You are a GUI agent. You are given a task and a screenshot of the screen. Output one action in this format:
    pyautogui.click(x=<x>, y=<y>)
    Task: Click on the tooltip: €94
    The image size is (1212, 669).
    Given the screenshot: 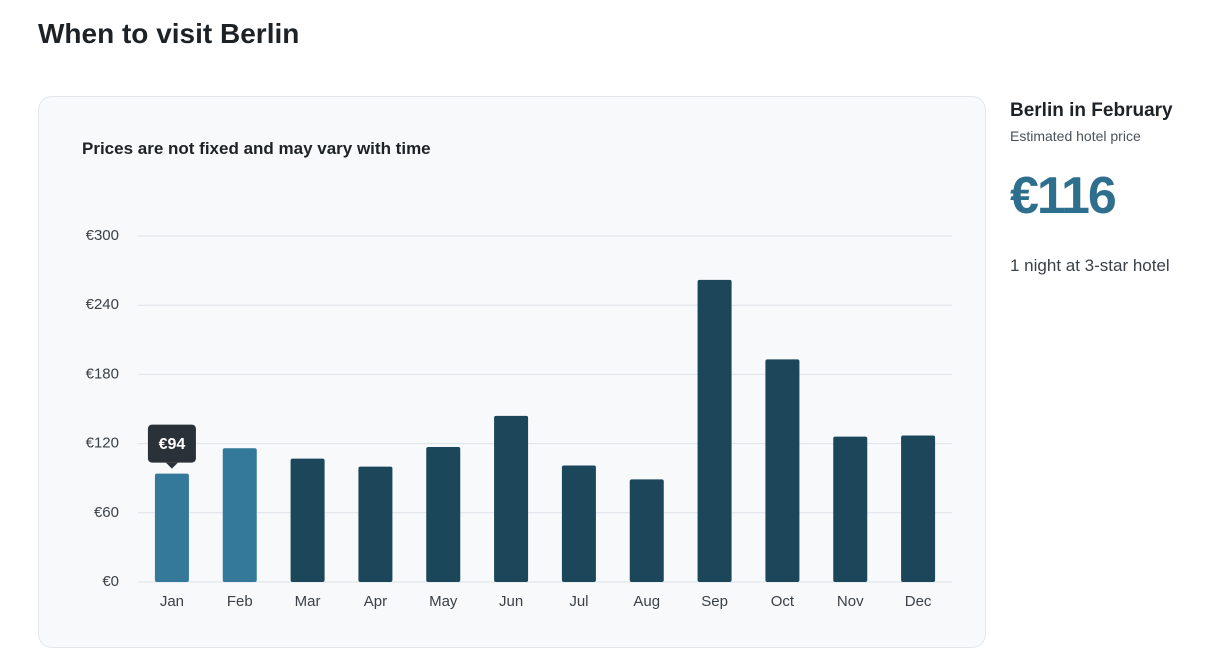 What is the action you would take?
    pyautogui.click(x=171, y=446)
    